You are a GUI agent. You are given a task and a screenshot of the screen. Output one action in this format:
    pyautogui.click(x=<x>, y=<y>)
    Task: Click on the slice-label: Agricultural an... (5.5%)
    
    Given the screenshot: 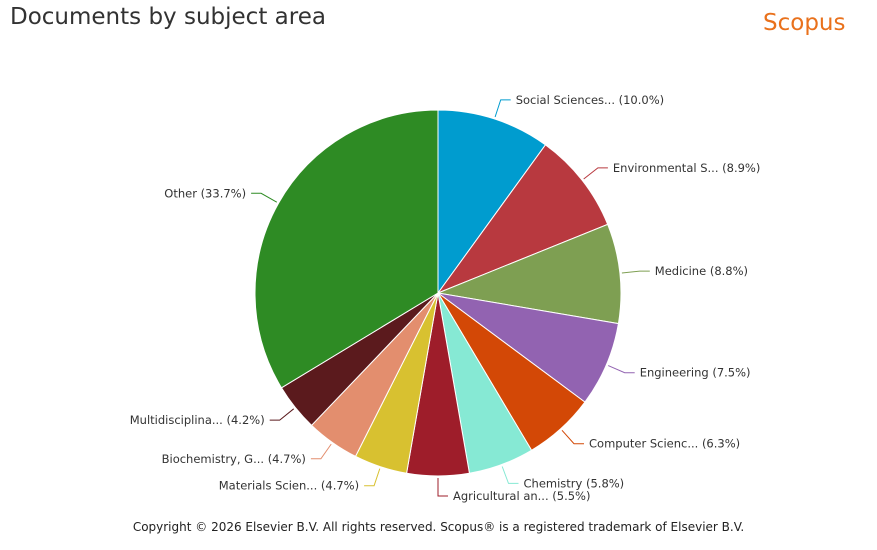 What is the action you would take?
    pyautogui.click(x=521, y=496)
    